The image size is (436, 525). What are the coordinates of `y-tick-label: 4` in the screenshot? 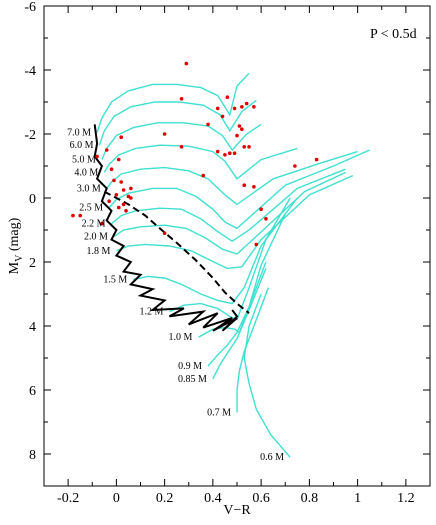 It's located at (32, 327).